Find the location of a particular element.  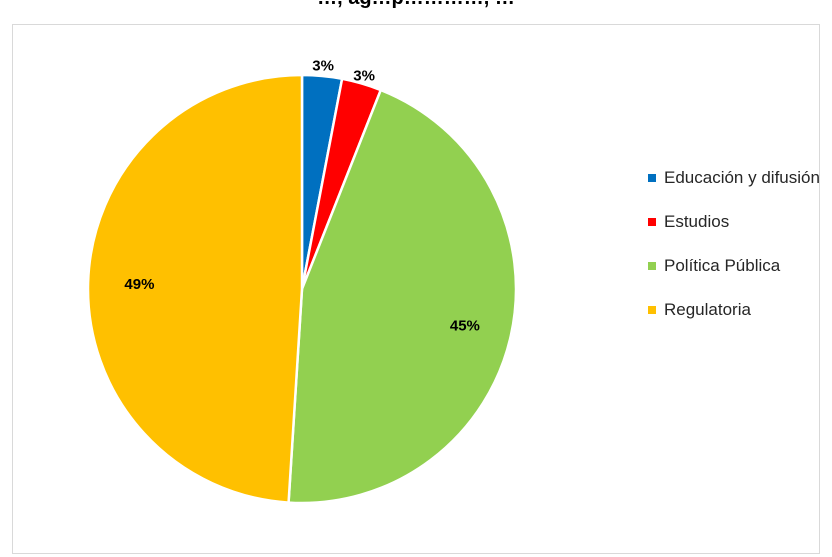

legend-item-regulatoria: Regulatoria is located at coordinates (735, 310).